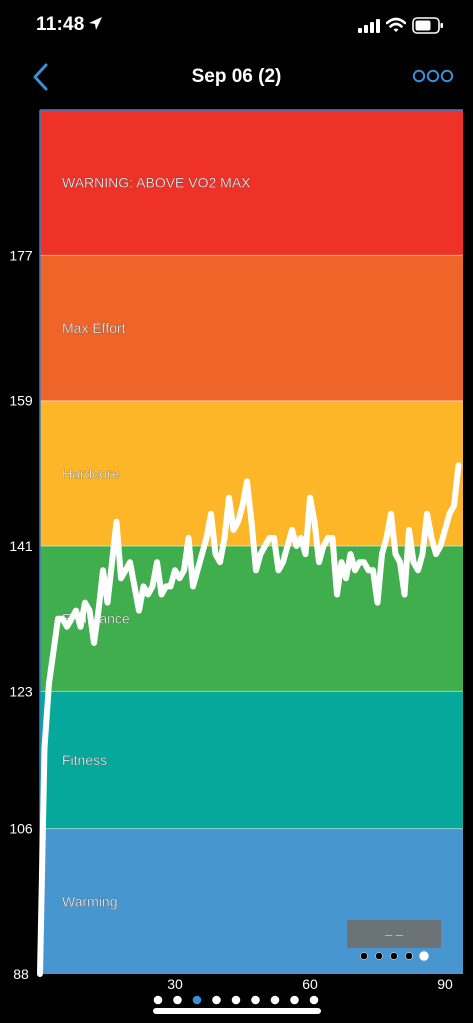 This screenshot has width=473, height=1023. What do you see at coordinates (84, 760) in the screenshot?
I see `zone-label: Fitness` at bounding box center [84, 760].